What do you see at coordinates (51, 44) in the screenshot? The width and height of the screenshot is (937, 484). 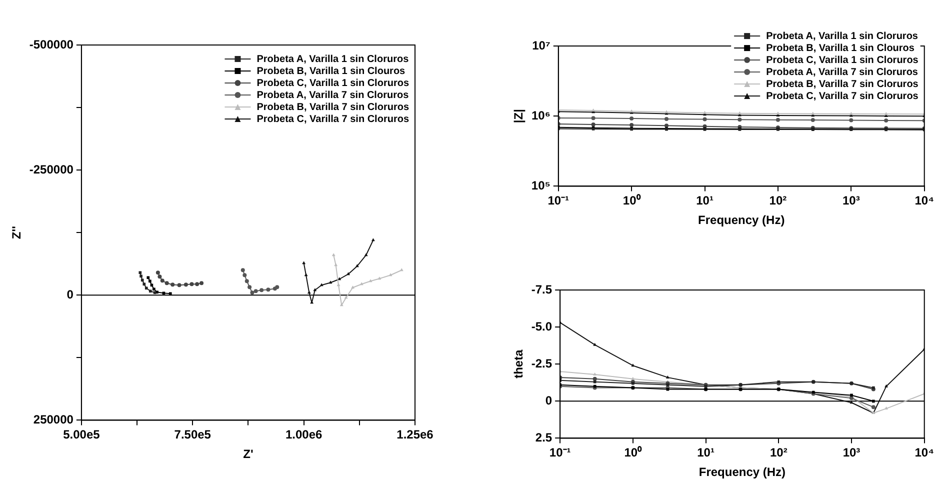 I see `y-tick-label: -500000` at bounding box center [51, 44].